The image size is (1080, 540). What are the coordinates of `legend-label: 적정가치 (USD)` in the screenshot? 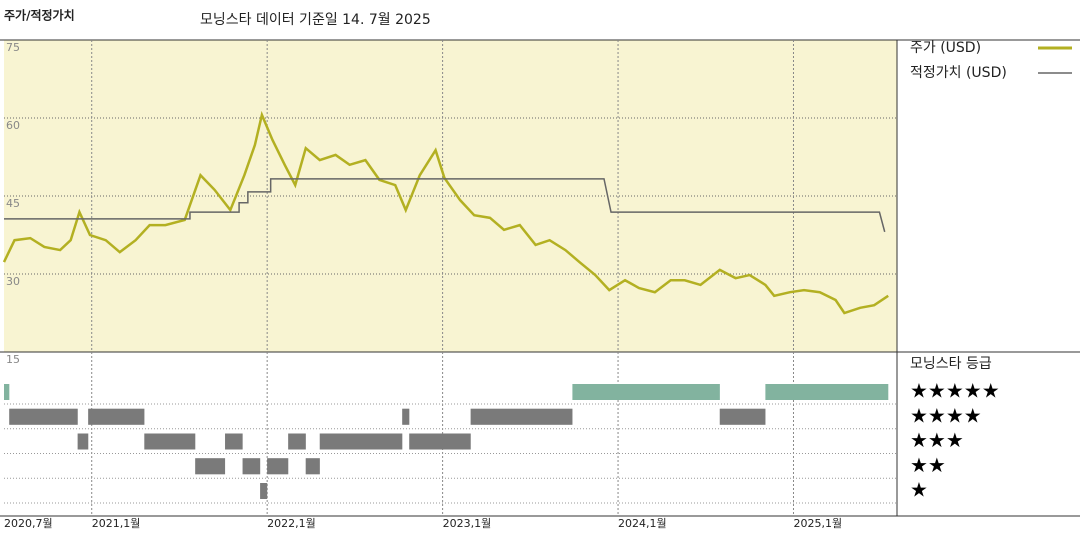 It's located at (958, 73).